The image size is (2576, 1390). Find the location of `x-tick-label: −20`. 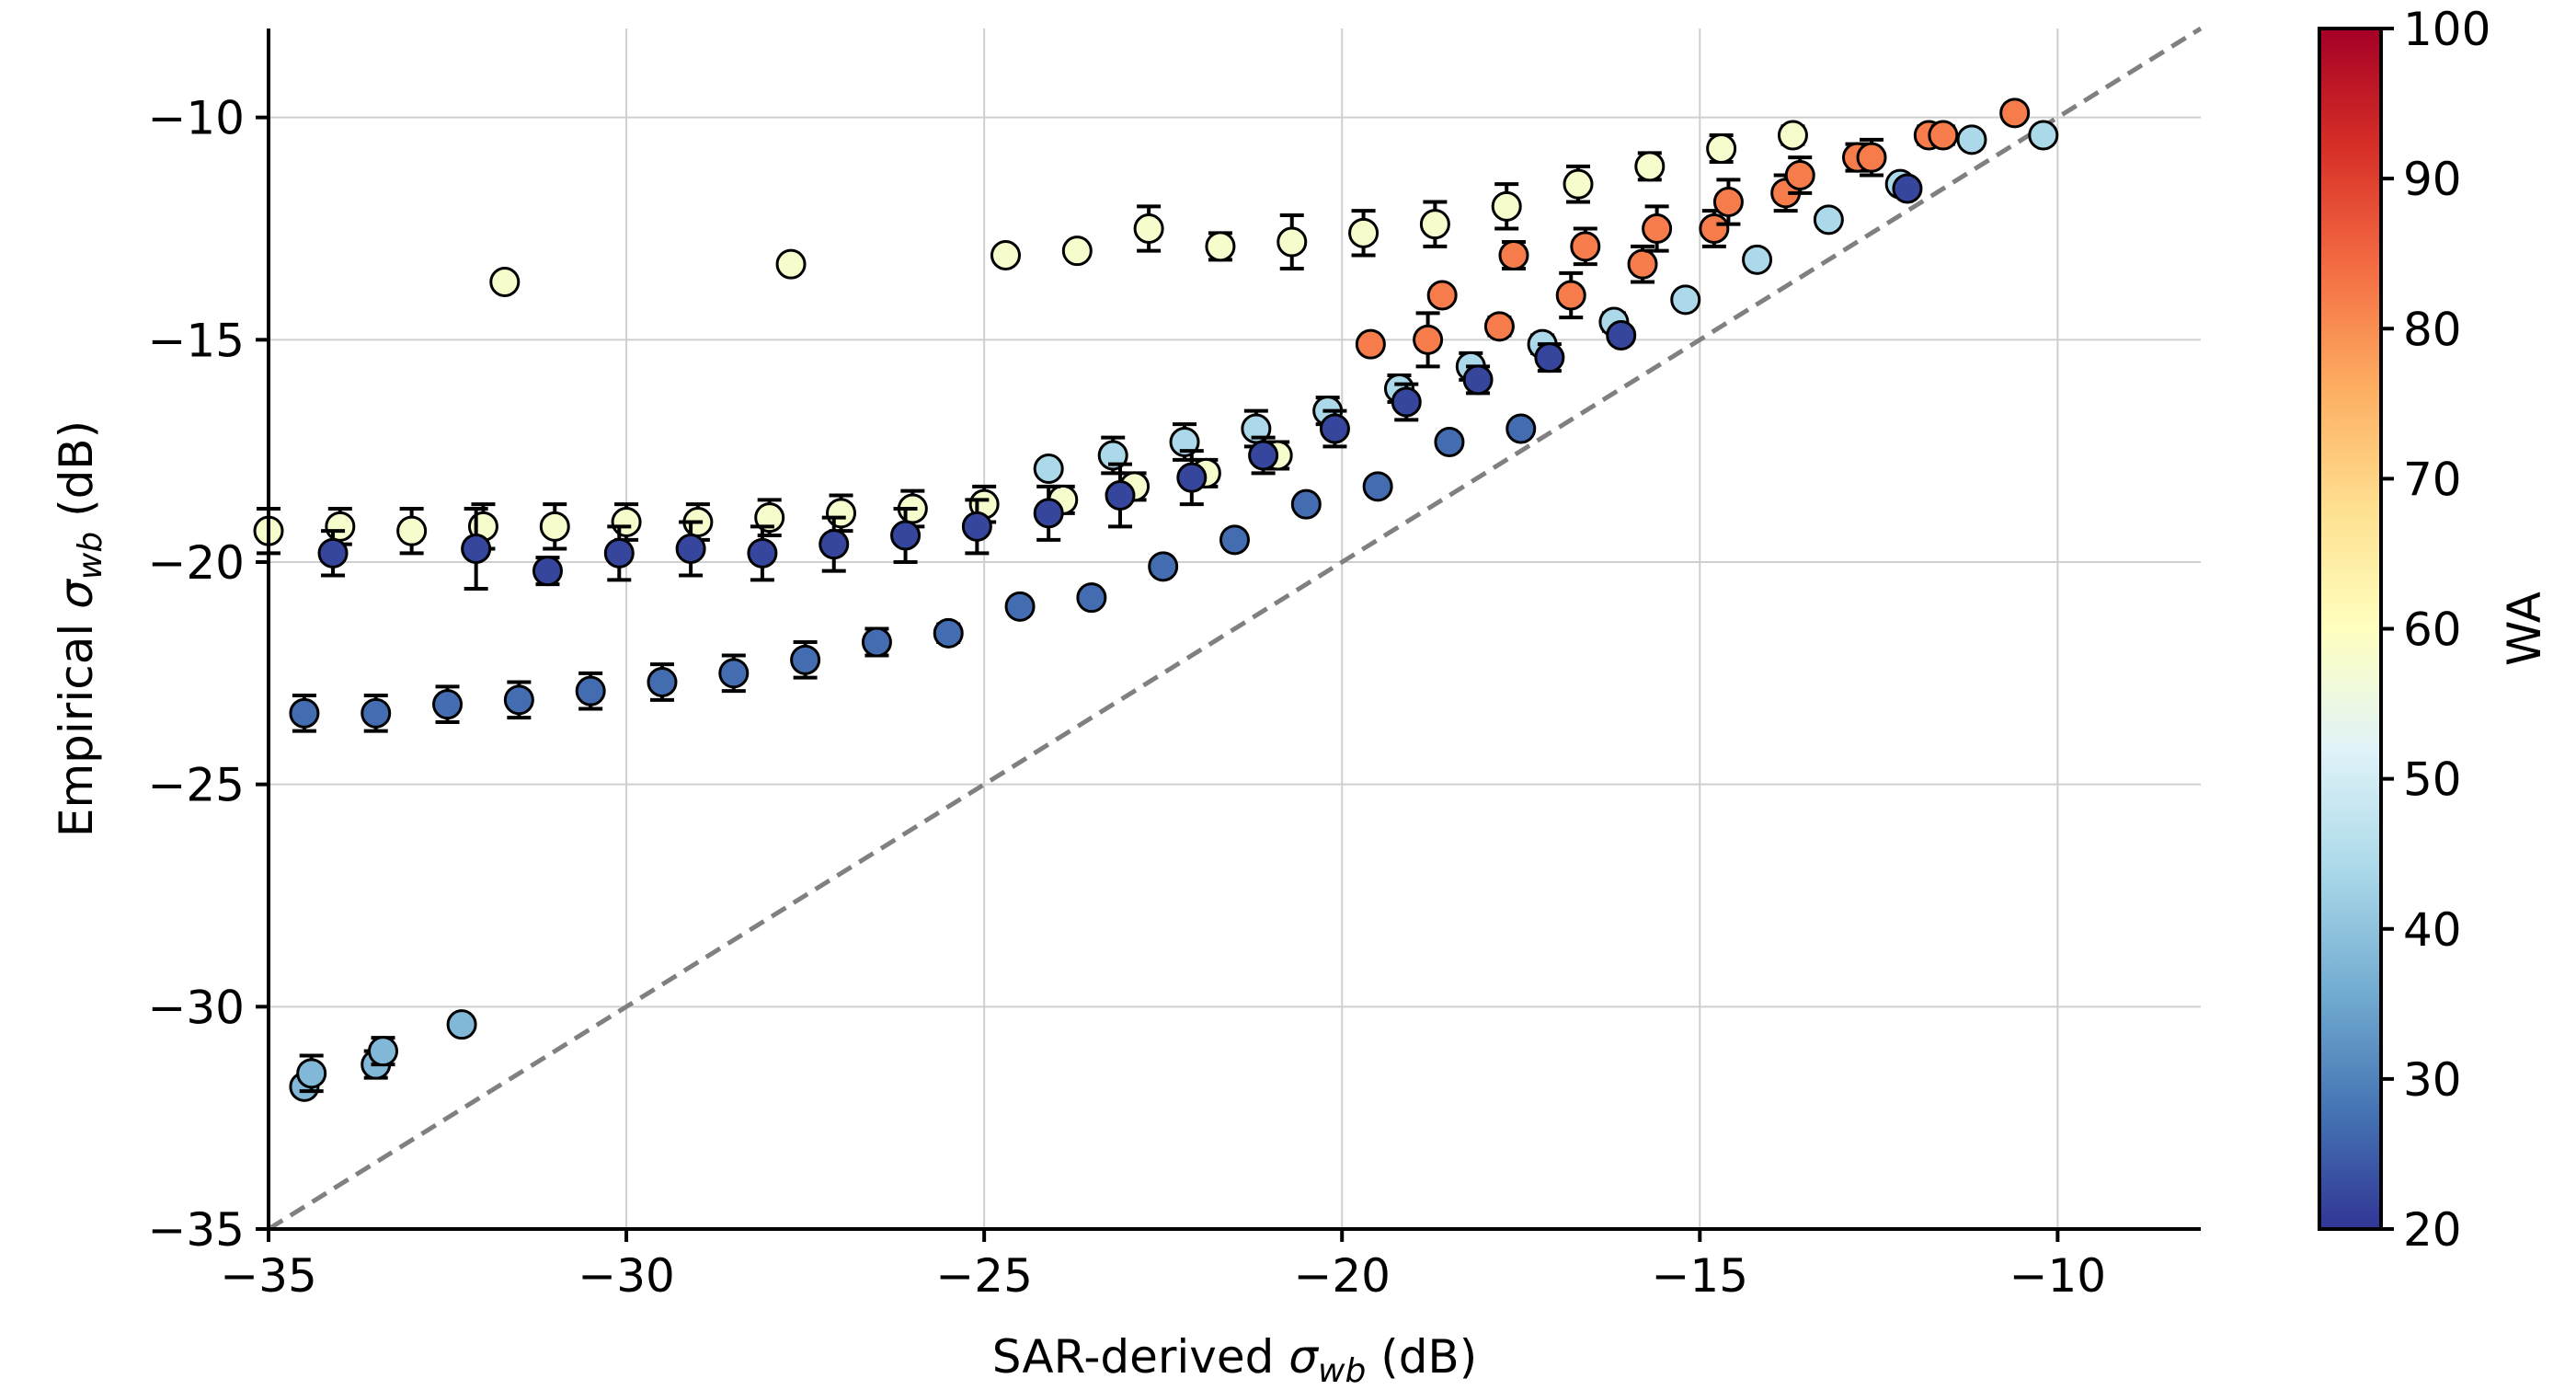

x-tick-label: −20 is located at coordinates (1342, 1276).